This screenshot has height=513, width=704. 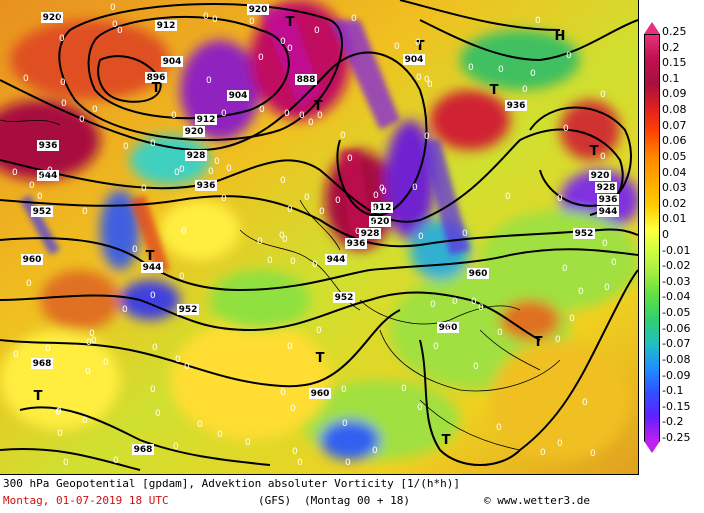 I want to click on scale-label: -0.1, so click(x=673, y=391).